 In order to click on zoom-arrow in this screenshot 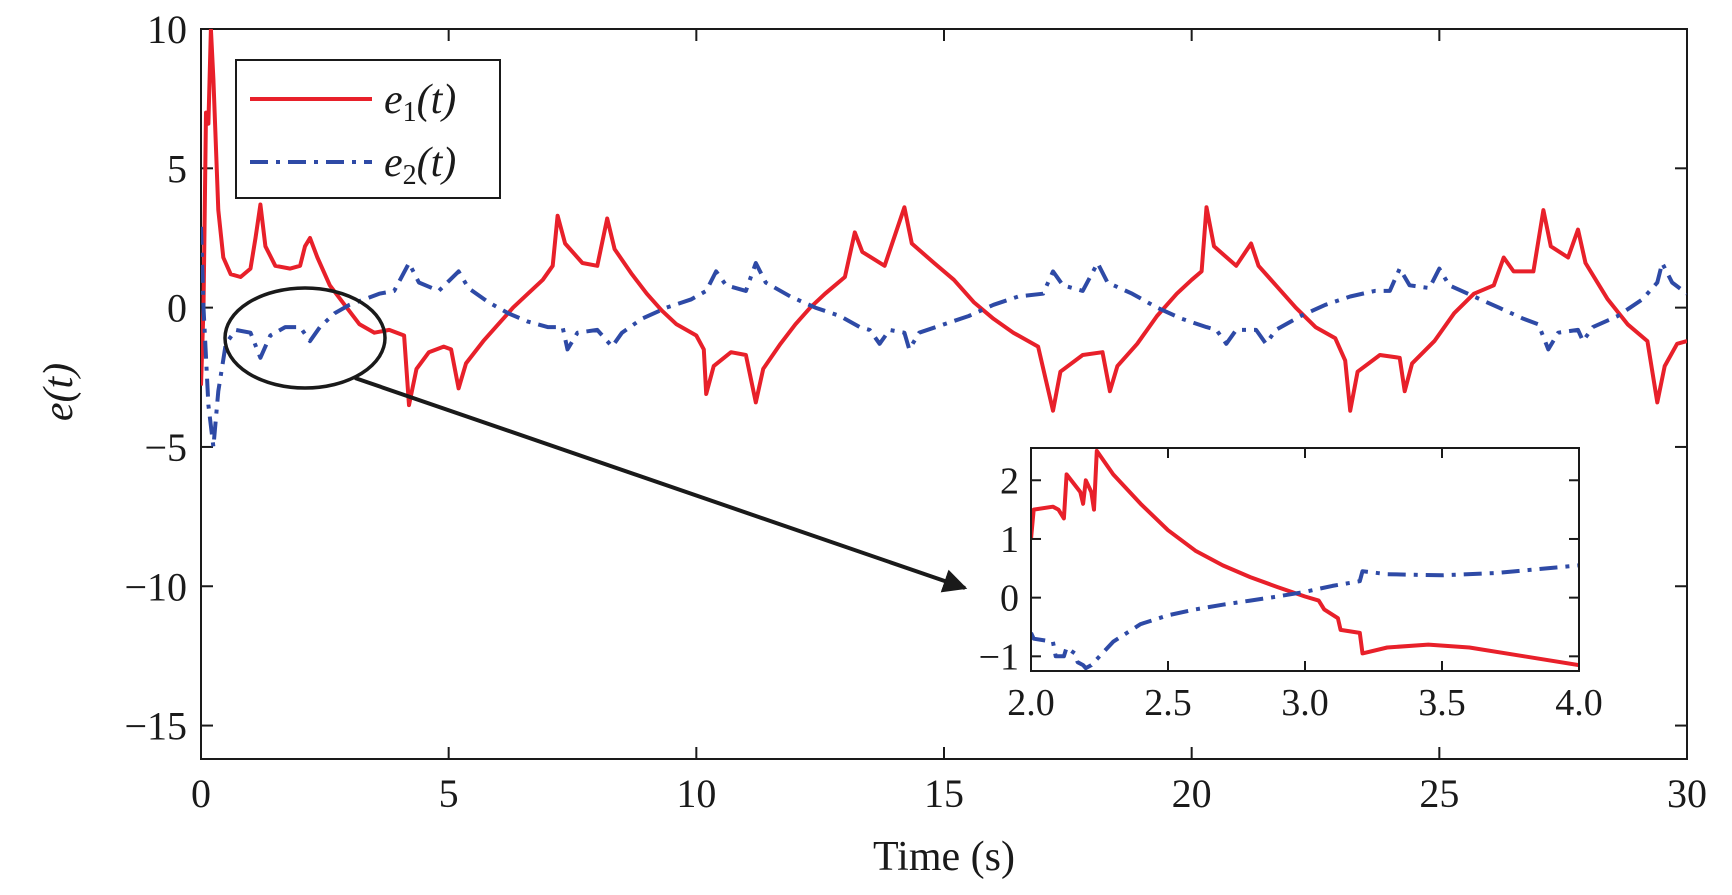, I will do `click(661, 484)`.